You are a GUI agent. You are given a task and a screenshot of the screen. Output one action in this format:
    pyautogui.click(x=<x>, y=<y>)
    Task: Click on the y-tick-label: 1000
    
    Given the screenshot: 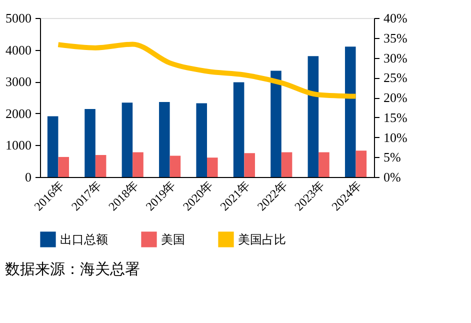 What is the action you would take?
    pyautogui.click(x=19, y=145)
    